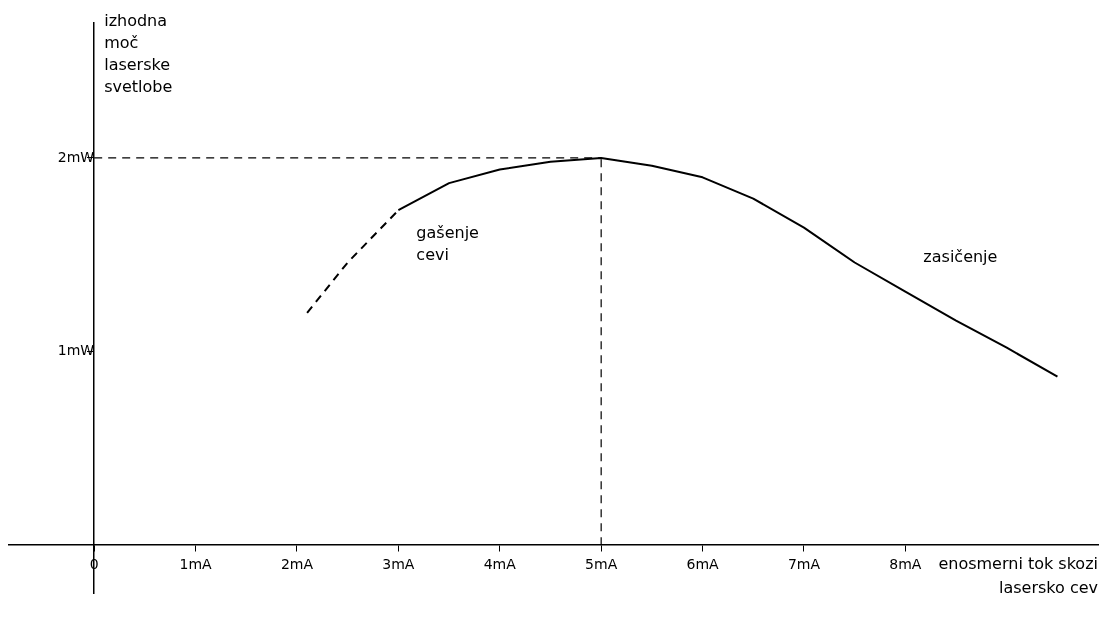  I want to click on y-axis-title: izhodna moč laserske svetlobe, so click(138, 54).